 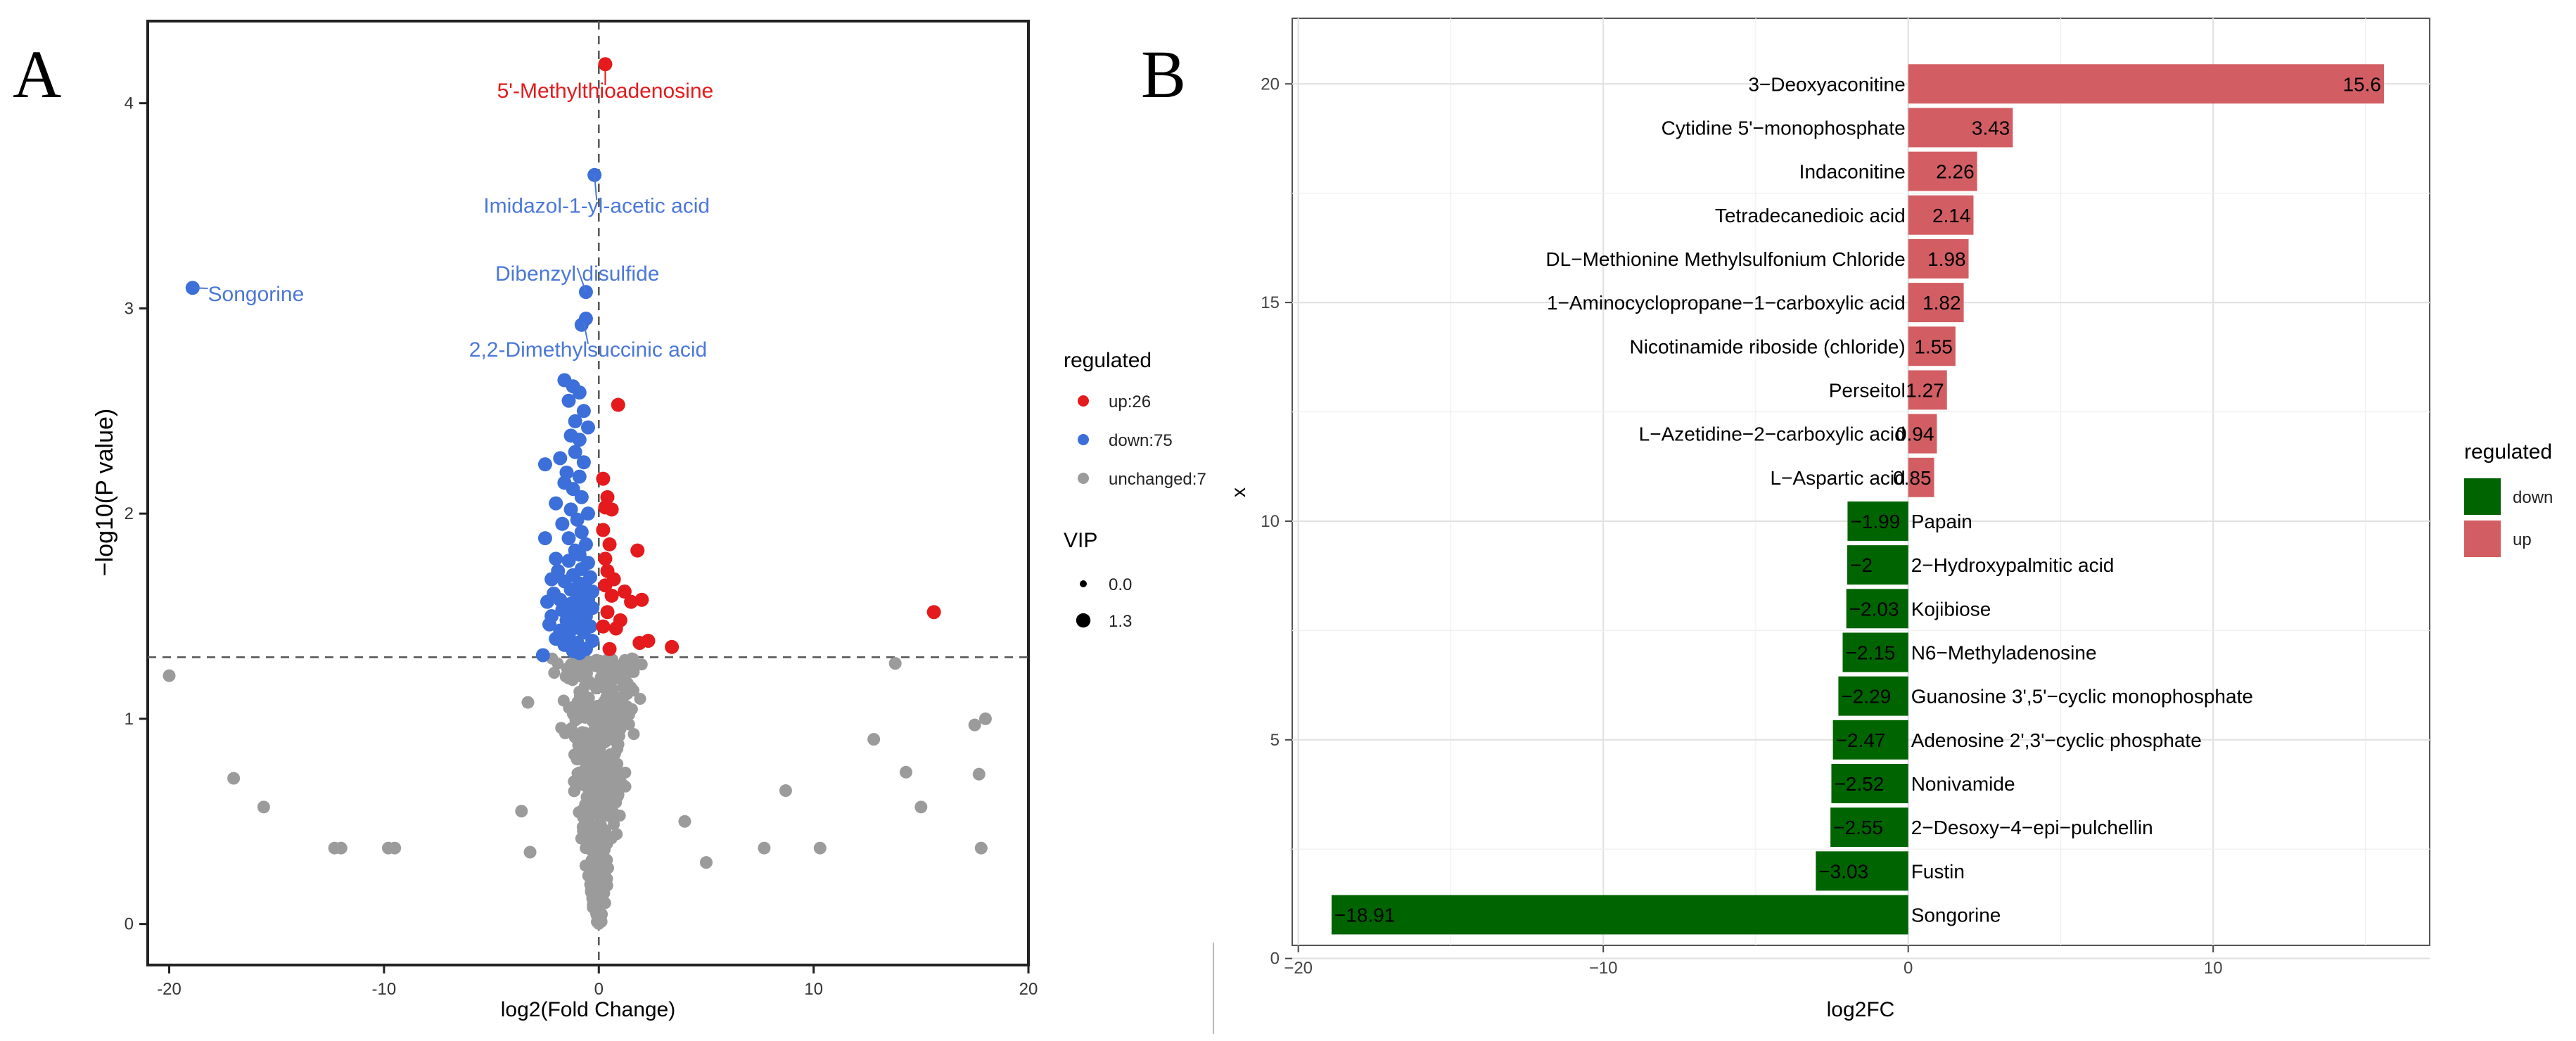 What do you see at coordinates (2013, 565) in the screenshot?
I see `bar-name-label: 2−Hydroxypalmitic acid` at bounding box center [2013, 565].